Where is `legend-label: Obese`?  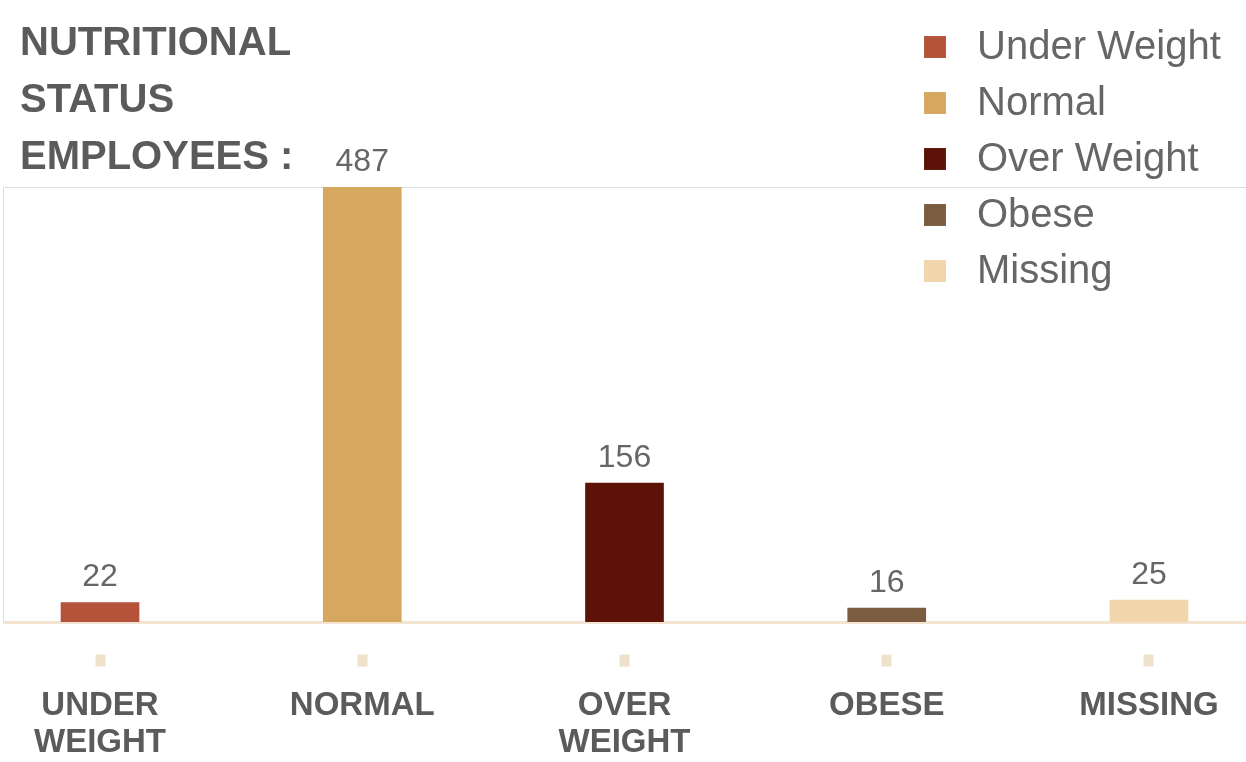
legend-label: Obese is located at coordinates (1036, 213).